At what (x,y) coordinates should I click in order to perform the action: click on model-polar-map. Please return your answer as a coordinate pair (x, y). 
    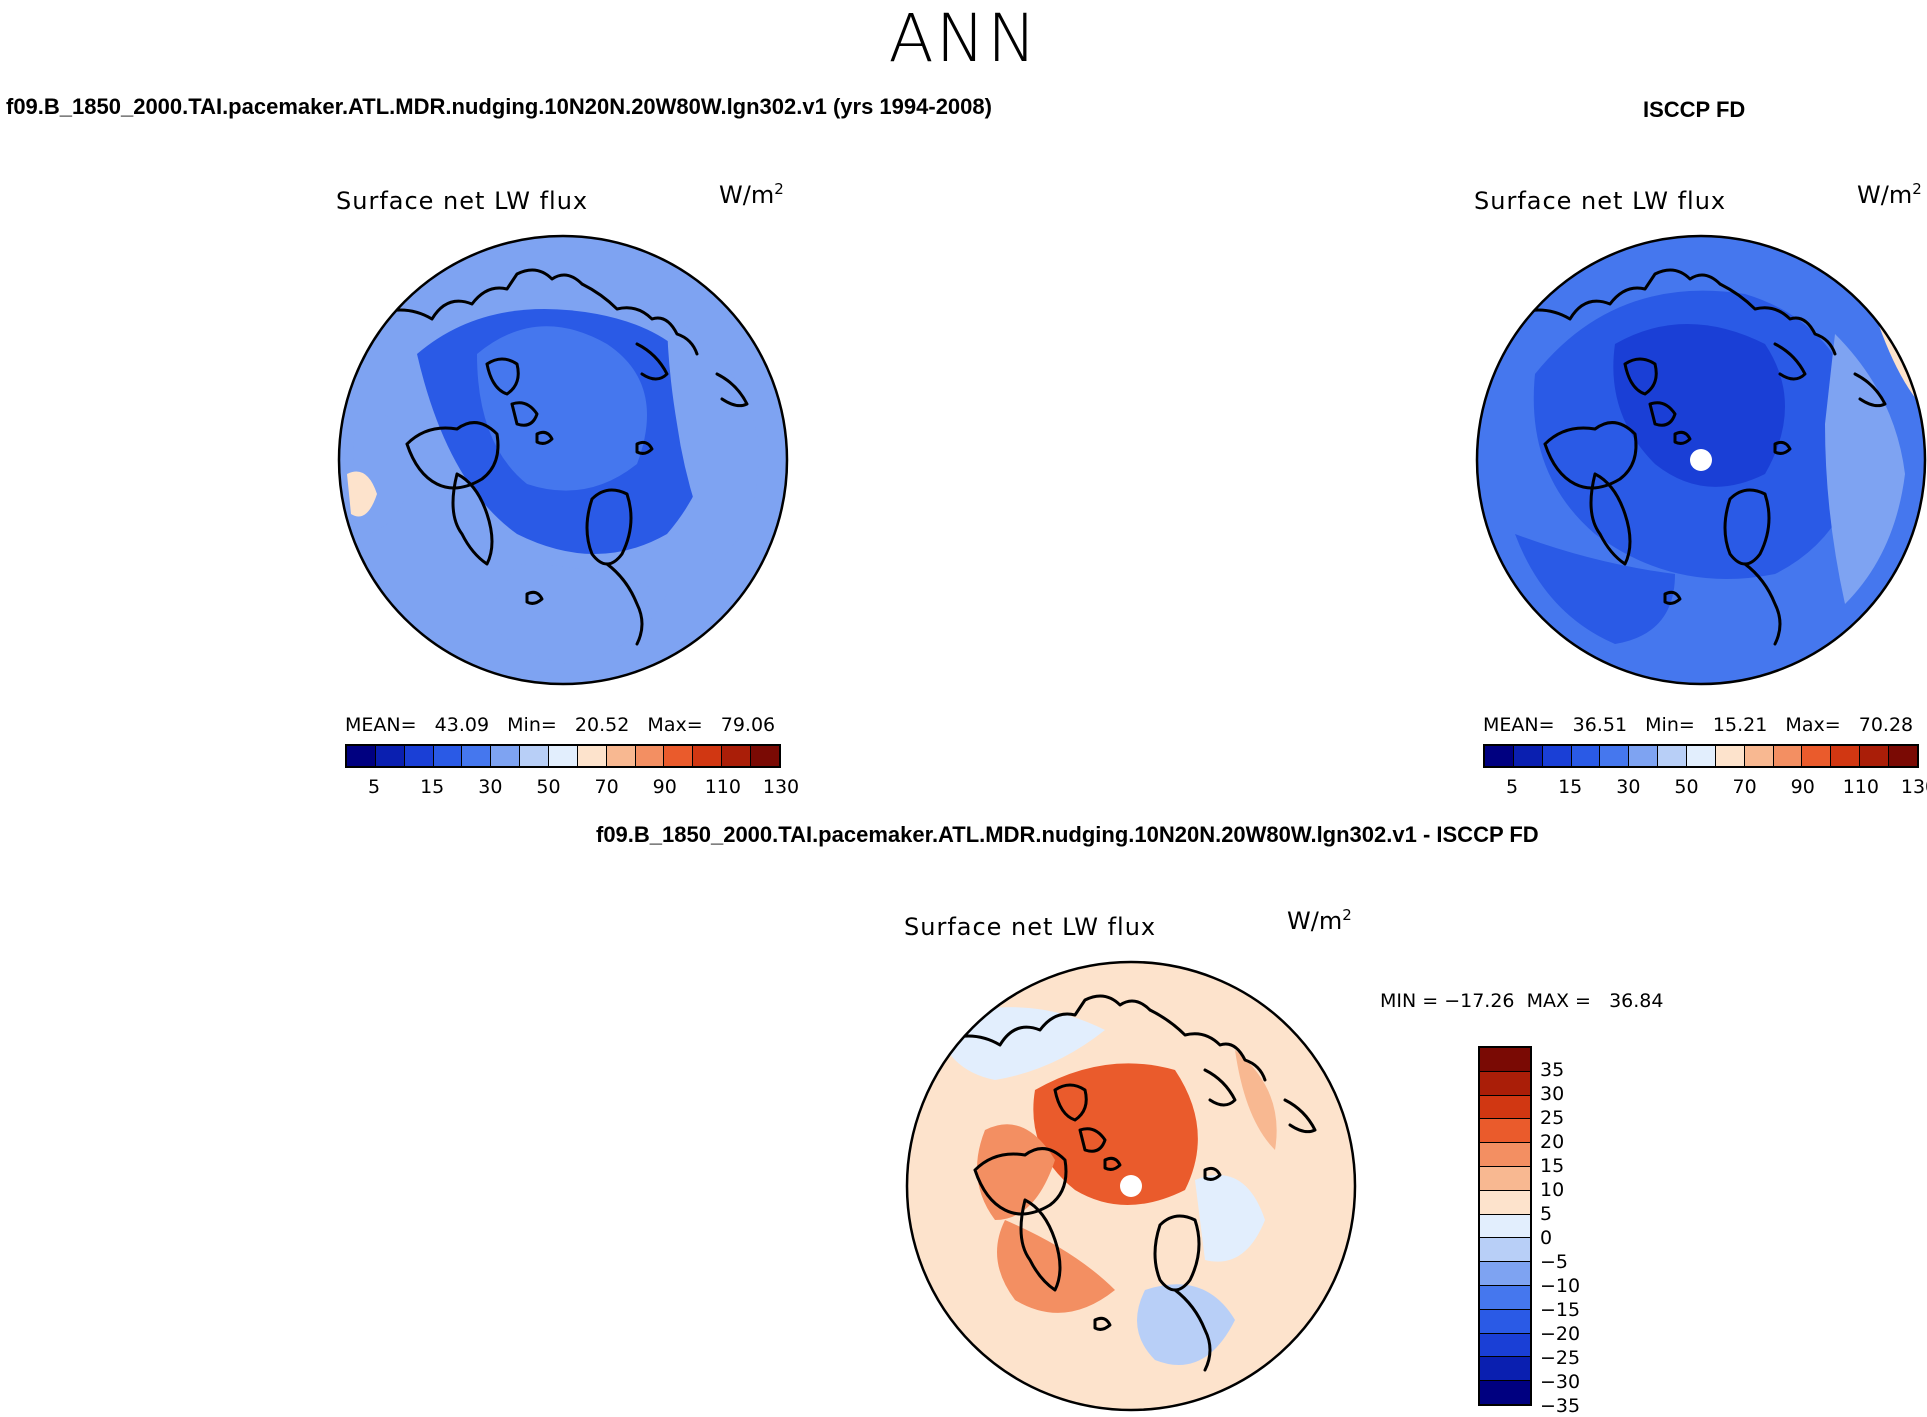
    Looking at the image, I should click on (563, 460).